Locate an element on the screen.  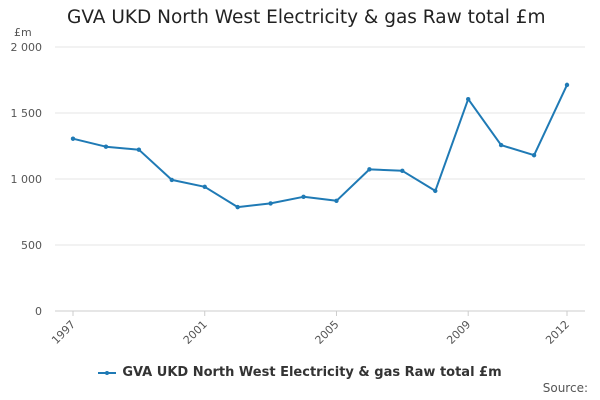
x-tick-label: 2012 is located at coordinates (557, 332).